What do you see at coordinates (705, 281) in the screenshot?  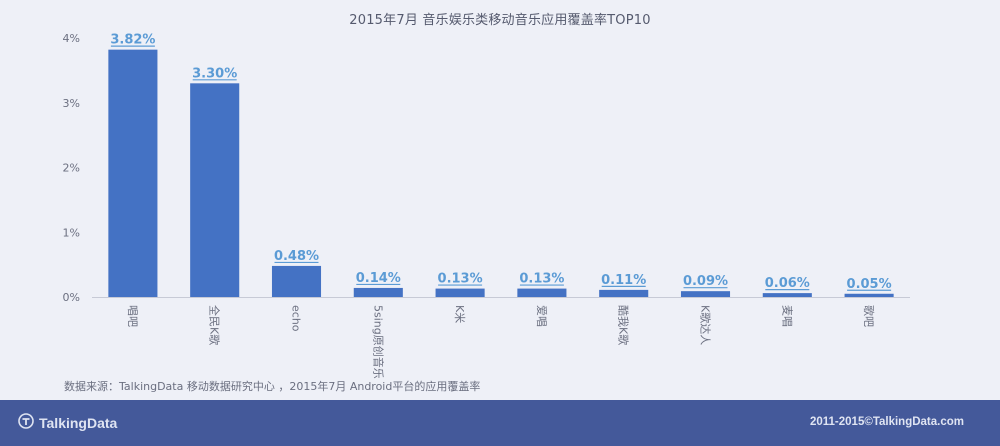 I see `data-label: 0.09%` at bounding box center [705, 281].